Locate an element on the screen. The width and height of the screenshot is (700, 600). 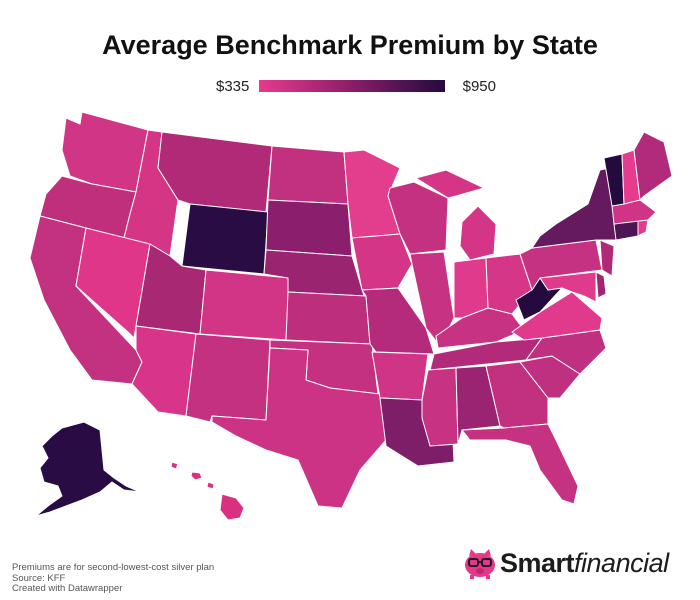
state-va is located at coordinates (557, 316).